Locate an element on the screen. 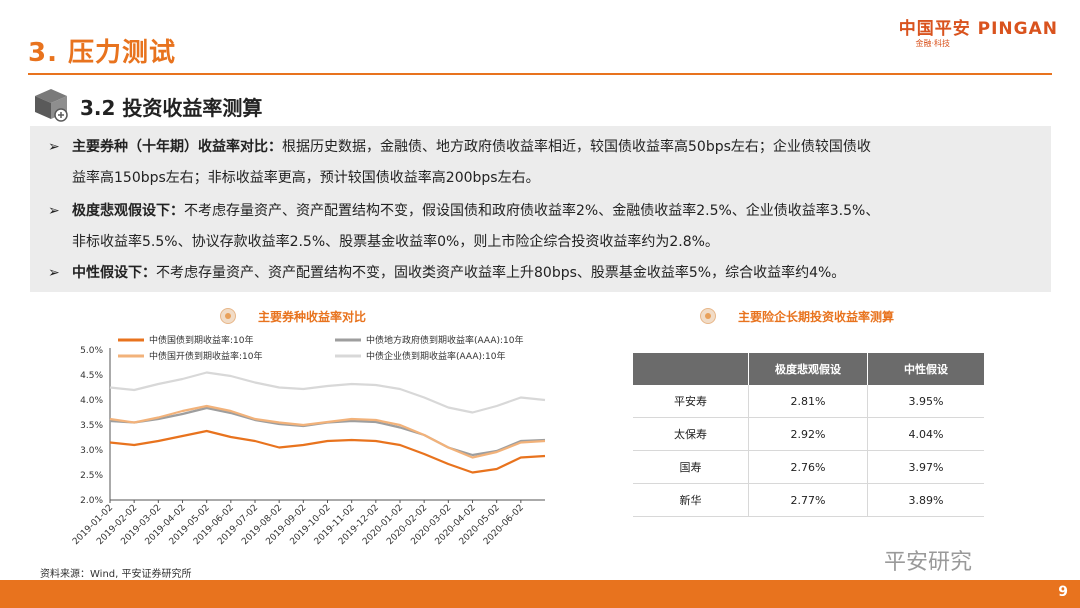 This screenshot has height=608, width=1080. table-cell: 2.77% is located at coordinates (808, 500).